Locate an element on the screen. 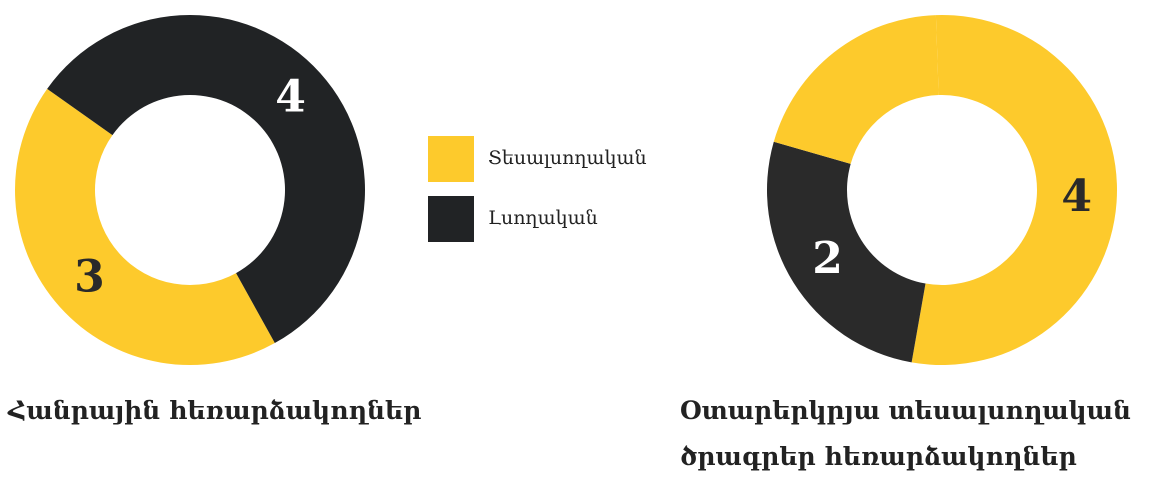  legend-label: Լսողական is located at coordinates (543, 218).